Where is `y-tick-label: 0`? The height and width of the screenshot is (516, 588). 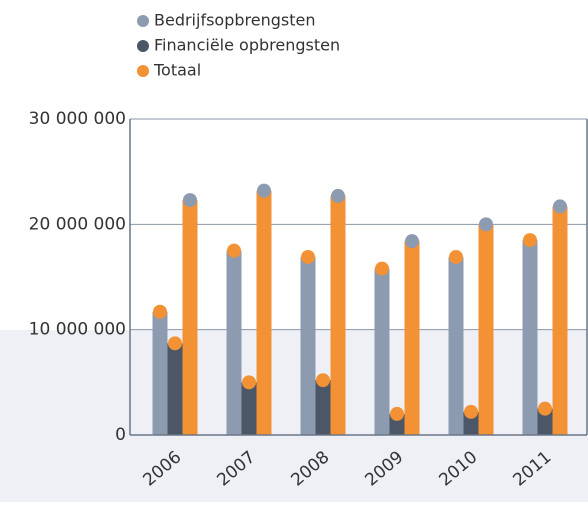
y-tick-label: 0 is located at coordinates (120, 435).